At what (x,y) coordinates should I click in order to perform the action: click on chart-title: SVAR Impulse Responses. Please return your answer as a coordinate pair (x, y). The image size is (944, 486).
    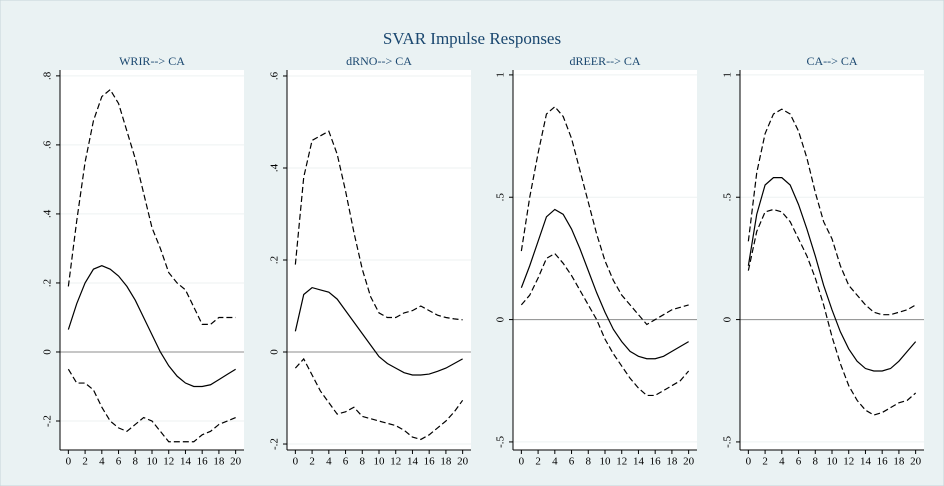
    Looking at the image, I should click on (472, 38).